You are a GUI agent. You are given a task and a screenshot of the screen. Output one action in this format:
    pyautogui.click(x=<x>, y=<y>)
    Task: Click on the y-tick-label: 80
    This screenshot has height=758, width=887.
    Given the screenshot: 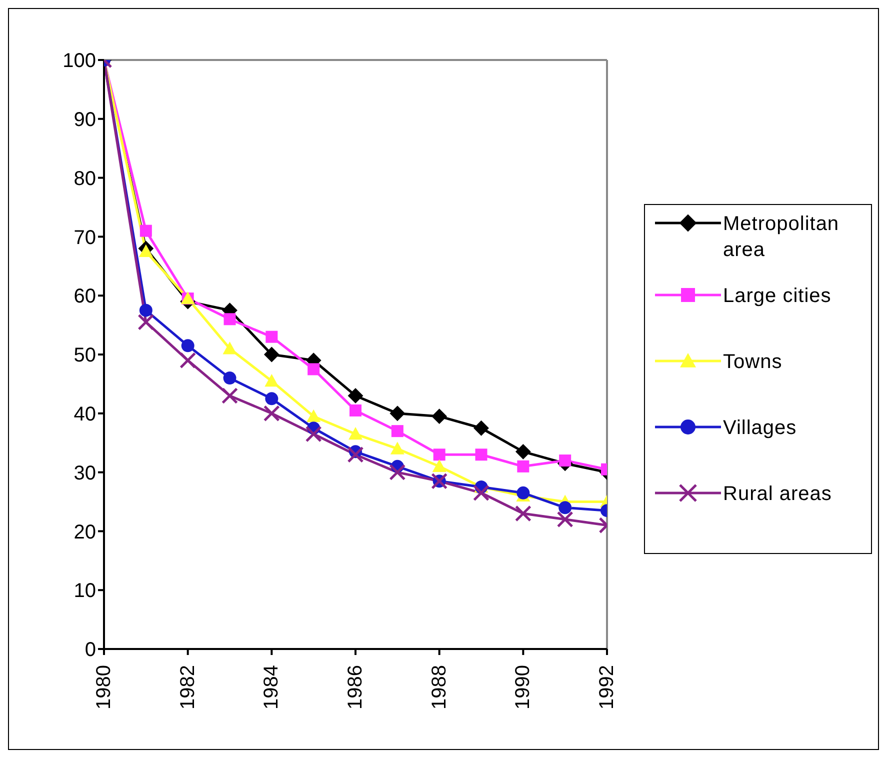 What is the action you would take?
    pyautogui.click(x=85, y=179)
    